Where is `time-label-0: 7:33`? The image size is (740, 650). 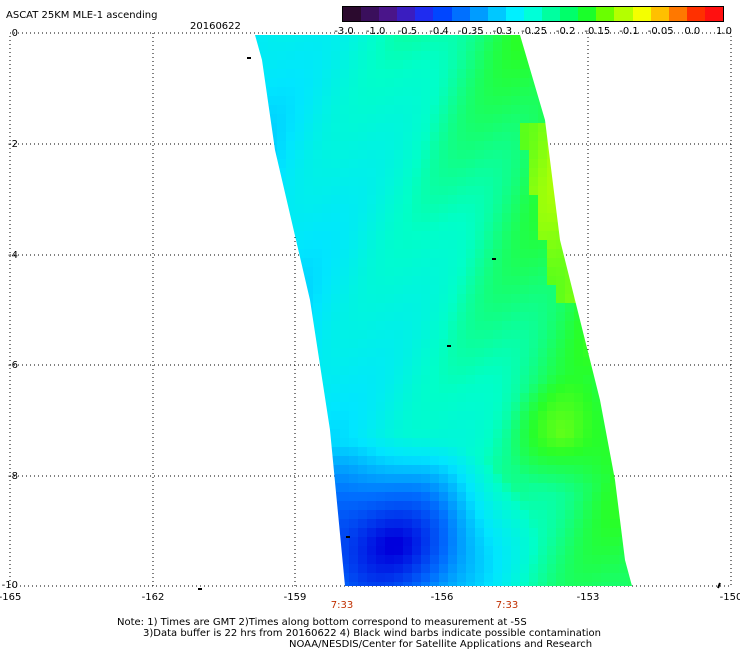
time-label-0: 7:33 is located at coordinates (342, 605).